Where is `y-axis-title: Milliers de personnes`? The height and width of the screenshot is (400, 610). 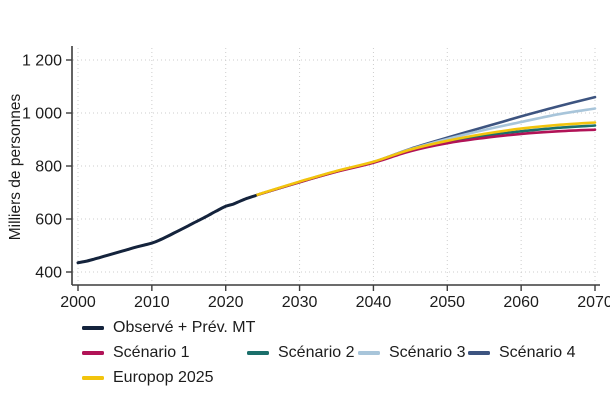 y-axis-title: Milliers de personnes is located at coordinates (15, 167).